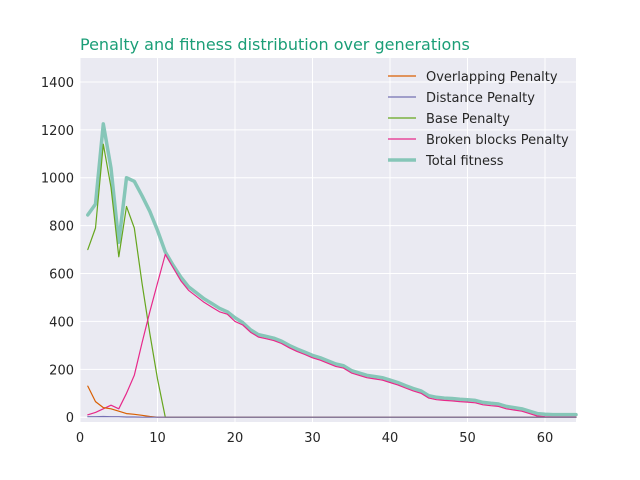 This screenshot has width=640, height=480. What do you see at coordinates (157, 438) in the screenshot?
I see `x-tick-label: 10` at bounding box center [157, 438].